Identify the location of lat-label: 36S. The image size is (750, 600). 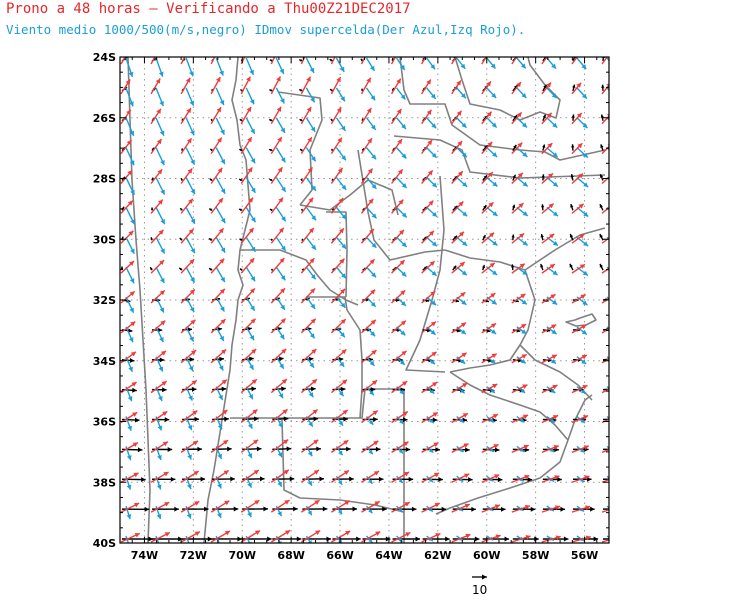
(104, 422).